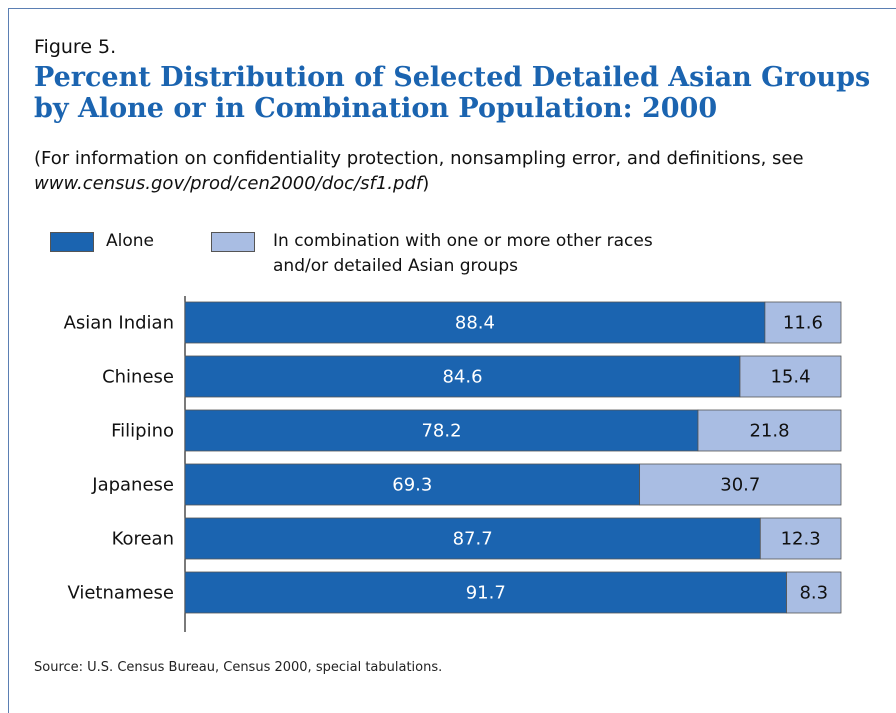 The image size is (896, 713). I want to click on data-label-alone: 78.2, so click(441, 431).